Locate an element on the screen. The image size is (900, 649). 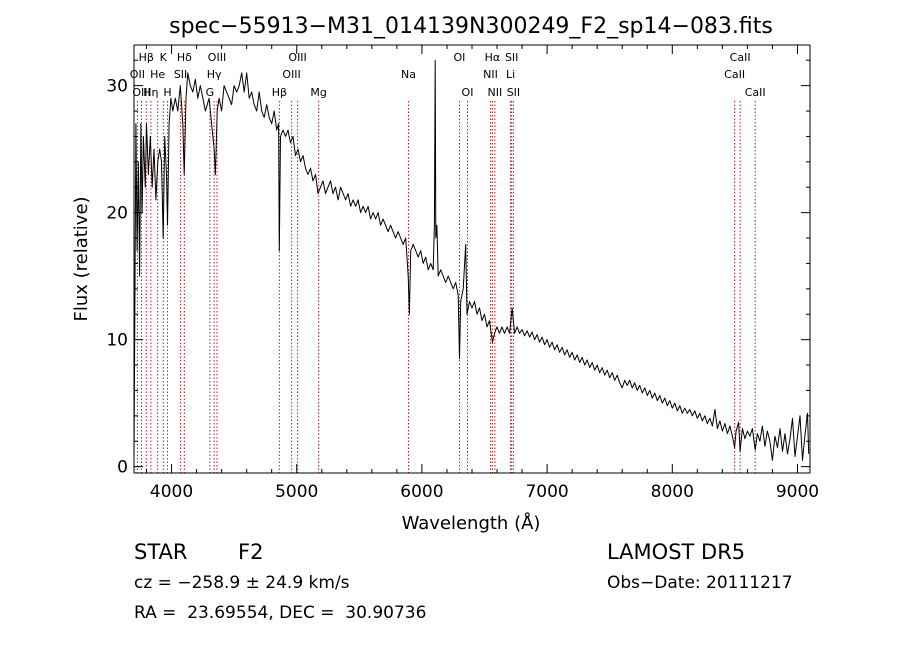
object-type: STAR is located at coordinates (161, 552).